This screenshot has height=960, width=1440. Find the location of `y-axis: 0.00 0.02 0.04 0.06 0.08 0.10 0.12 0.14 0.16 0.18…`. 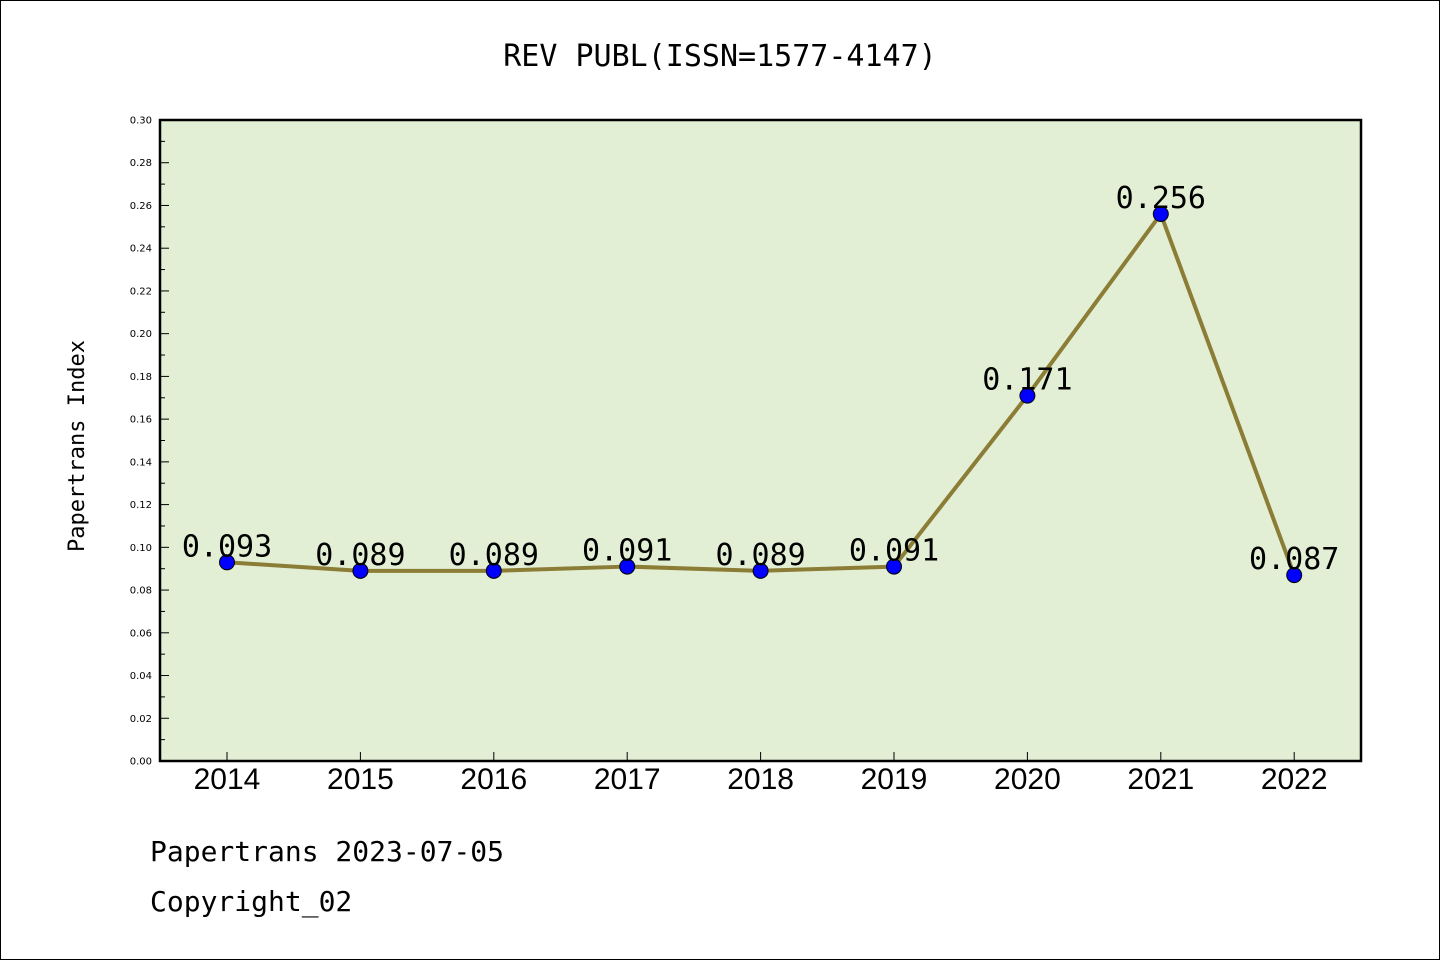

y-axis: 0.00 0.02 0.04 0.06 0.08 0.10 0.12 0.14 0.16 0.18… is located at coordinates (149, 442).